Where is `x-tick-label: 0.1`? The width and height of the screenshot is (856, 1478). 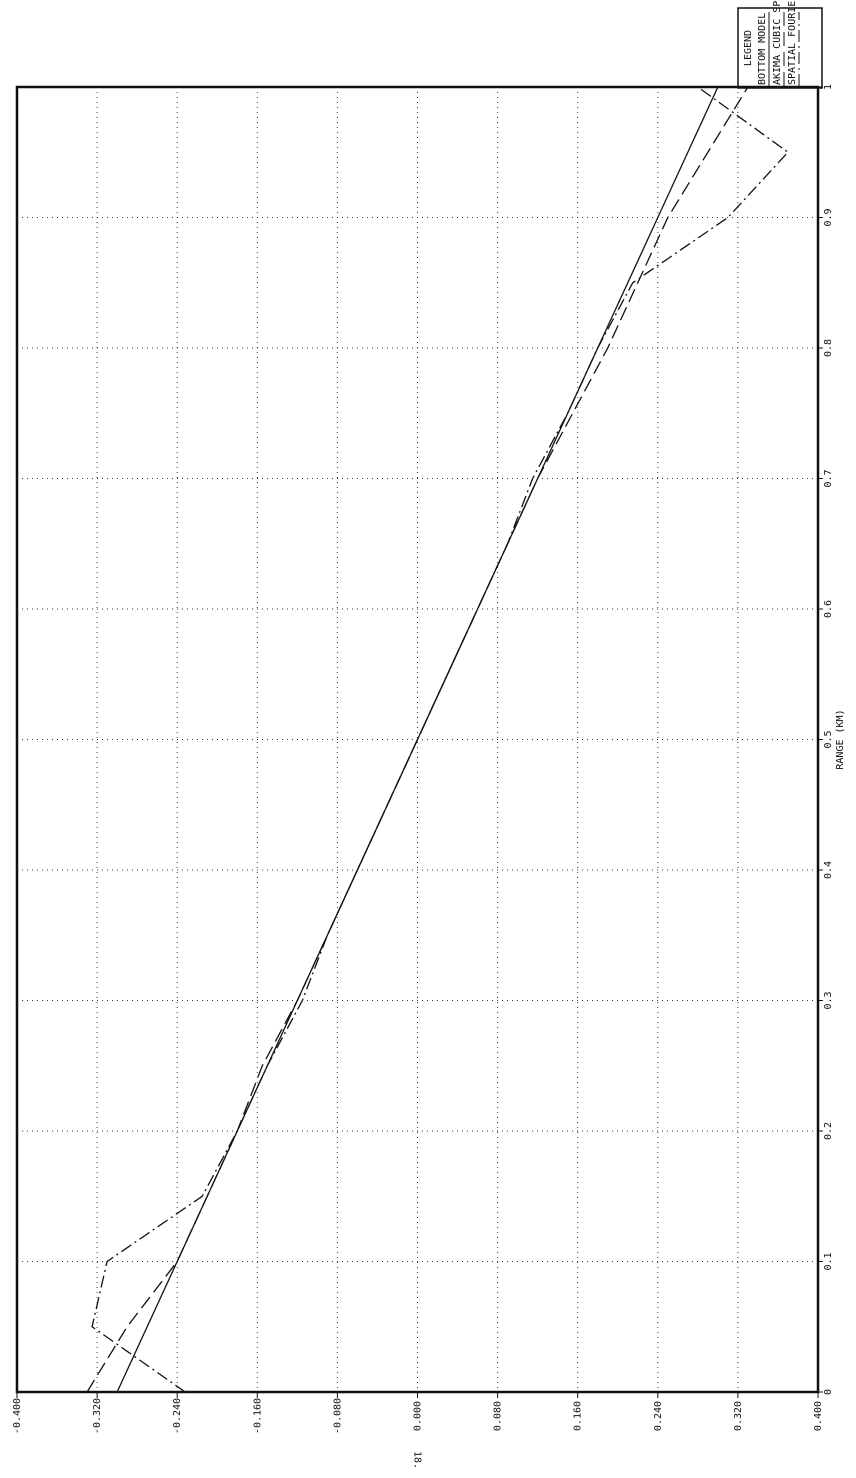 x-tick-label: 0.1 is located at coordinates (828, 1261).